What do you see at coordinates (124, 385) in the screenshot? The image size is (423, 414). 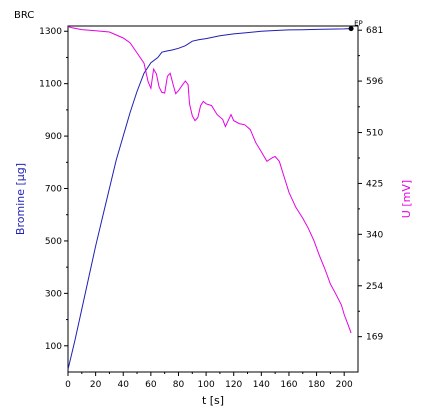 I see `x-tick-label-2: 40` at bounding box center [124, 385].